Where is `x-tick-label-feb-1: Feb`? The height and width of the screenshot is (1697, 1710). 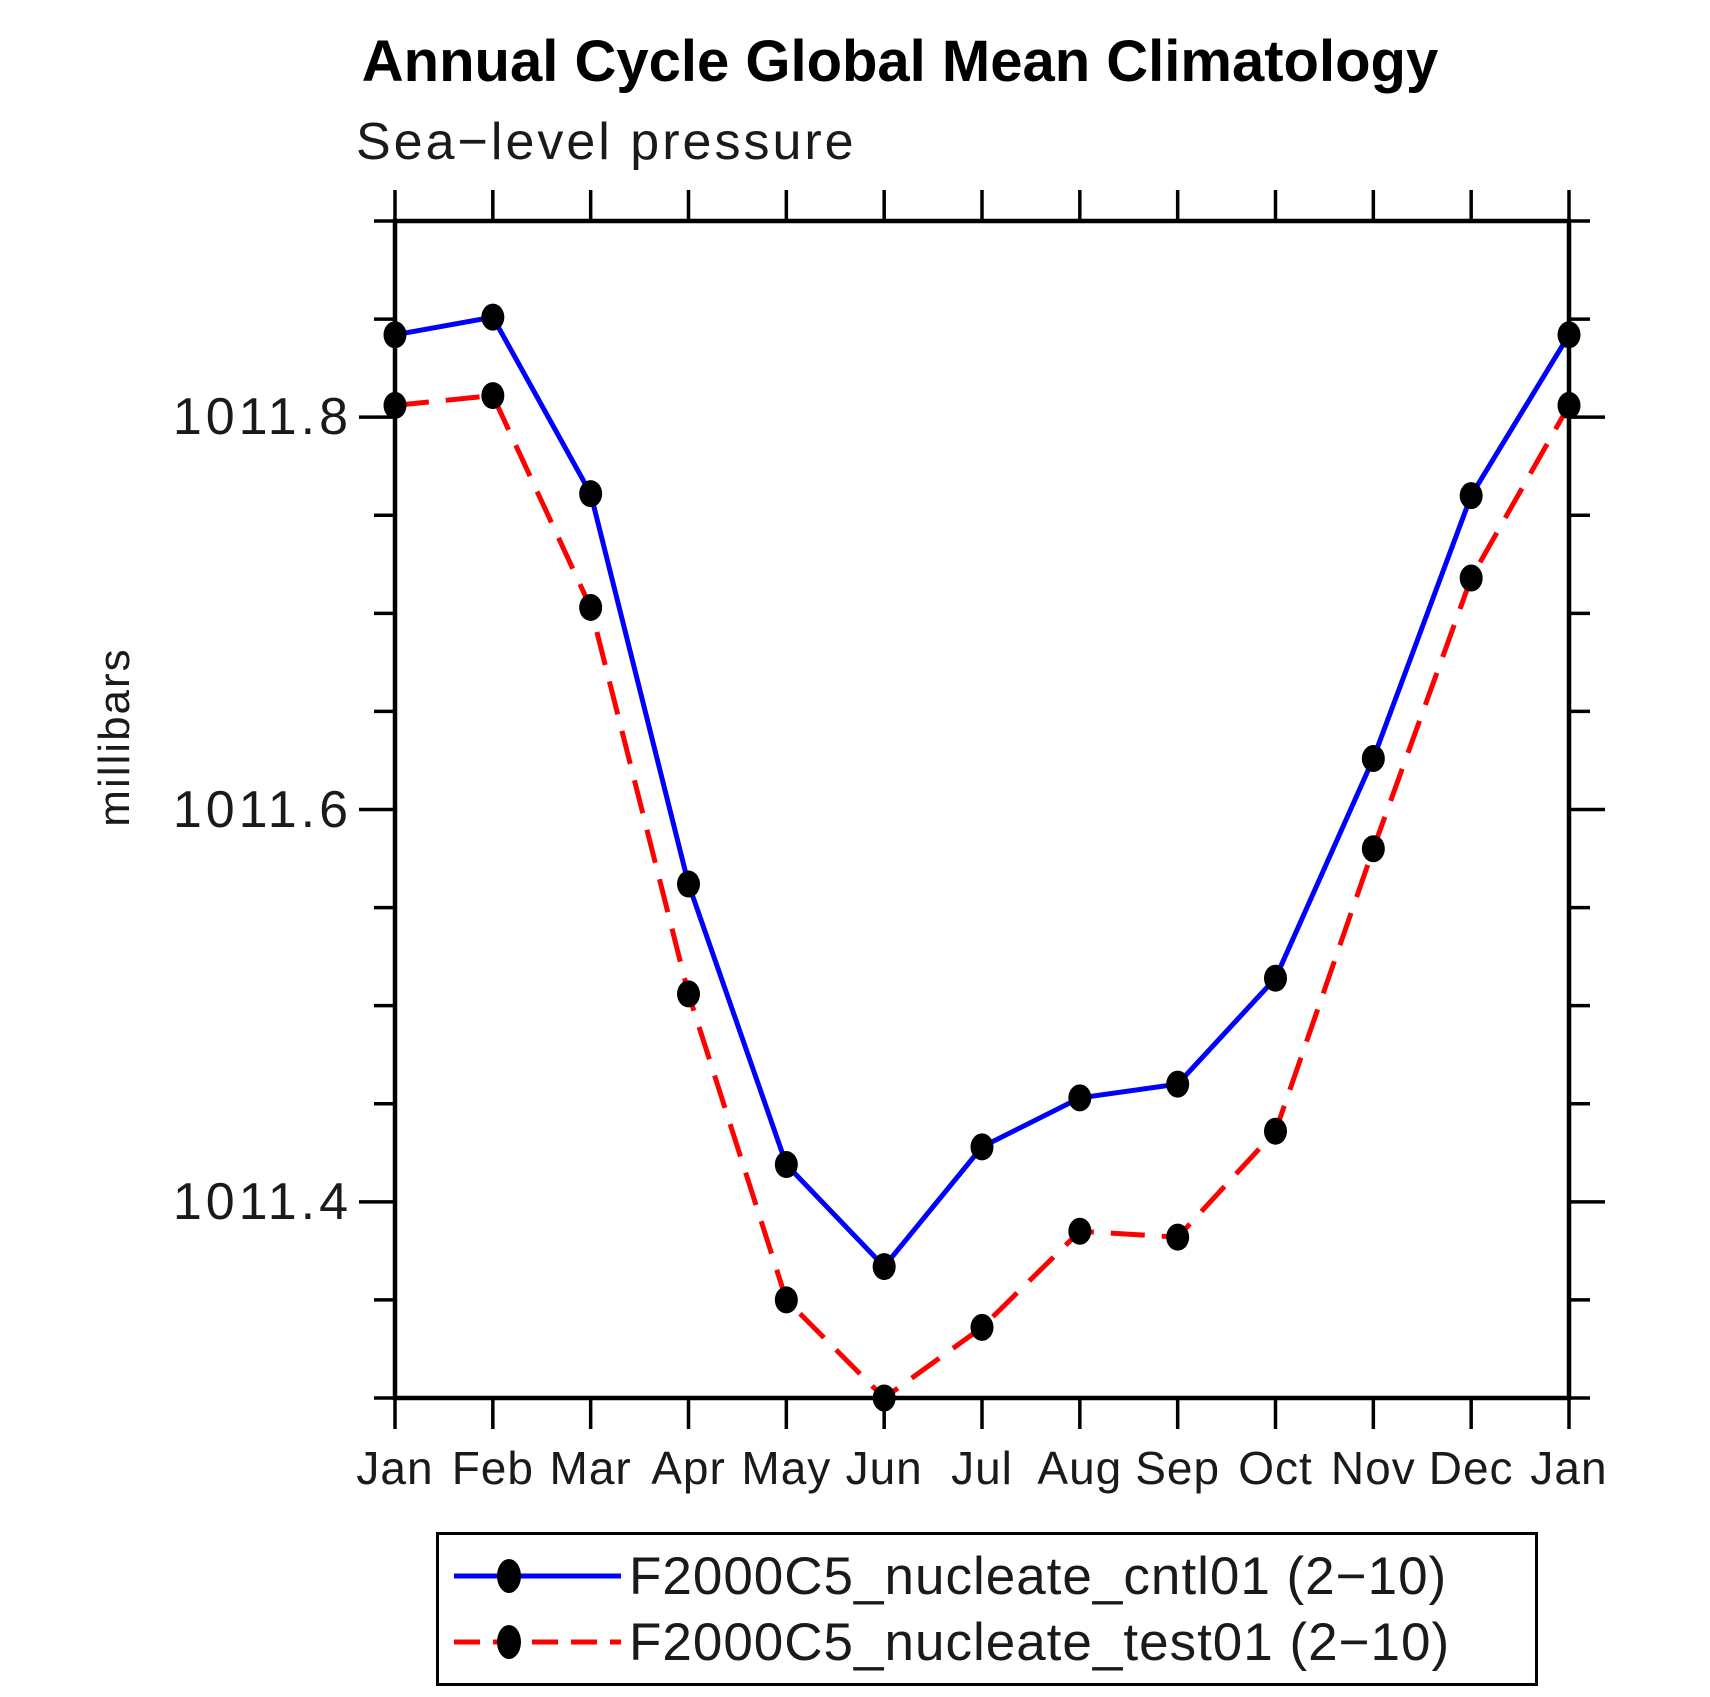
x-tick-label-feb-1: Feb is located at coordinates (492, 1468).